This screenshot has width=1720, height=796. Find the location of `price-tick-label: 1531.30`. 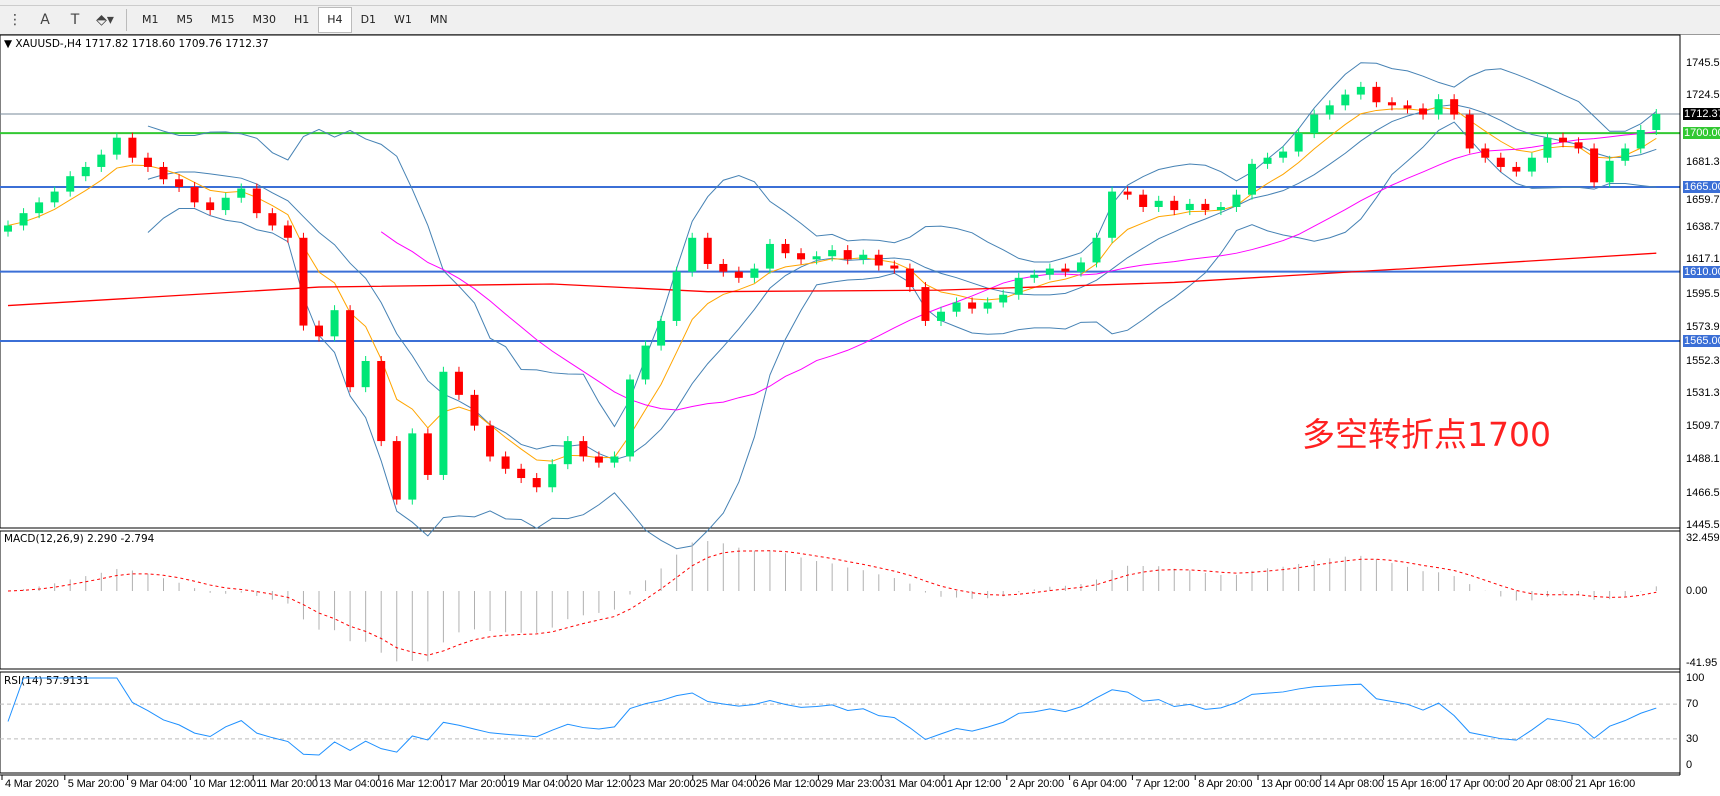

price-tick-label: 1531.30 is located at coordinates (1703, 392).